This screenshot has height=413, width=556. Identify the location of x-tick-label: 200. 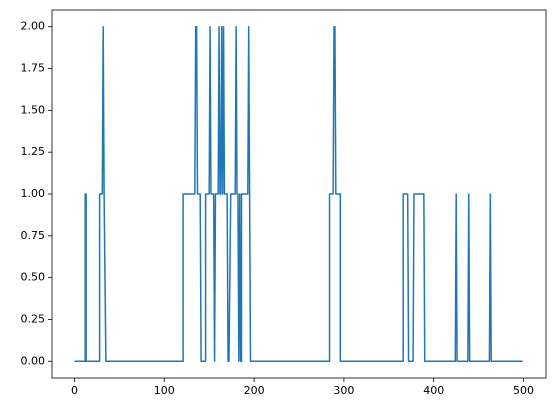
(254, 390).